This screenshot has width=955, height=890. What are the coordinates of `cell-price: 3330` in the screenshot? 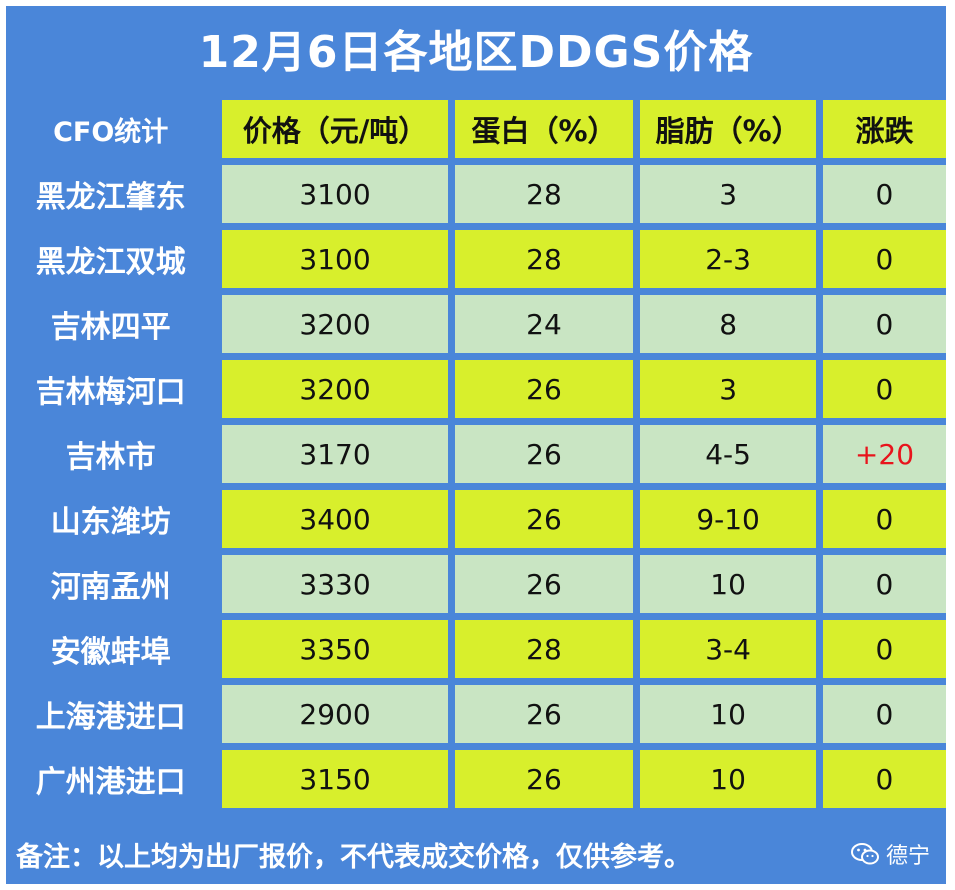 It's located at (335, 584).